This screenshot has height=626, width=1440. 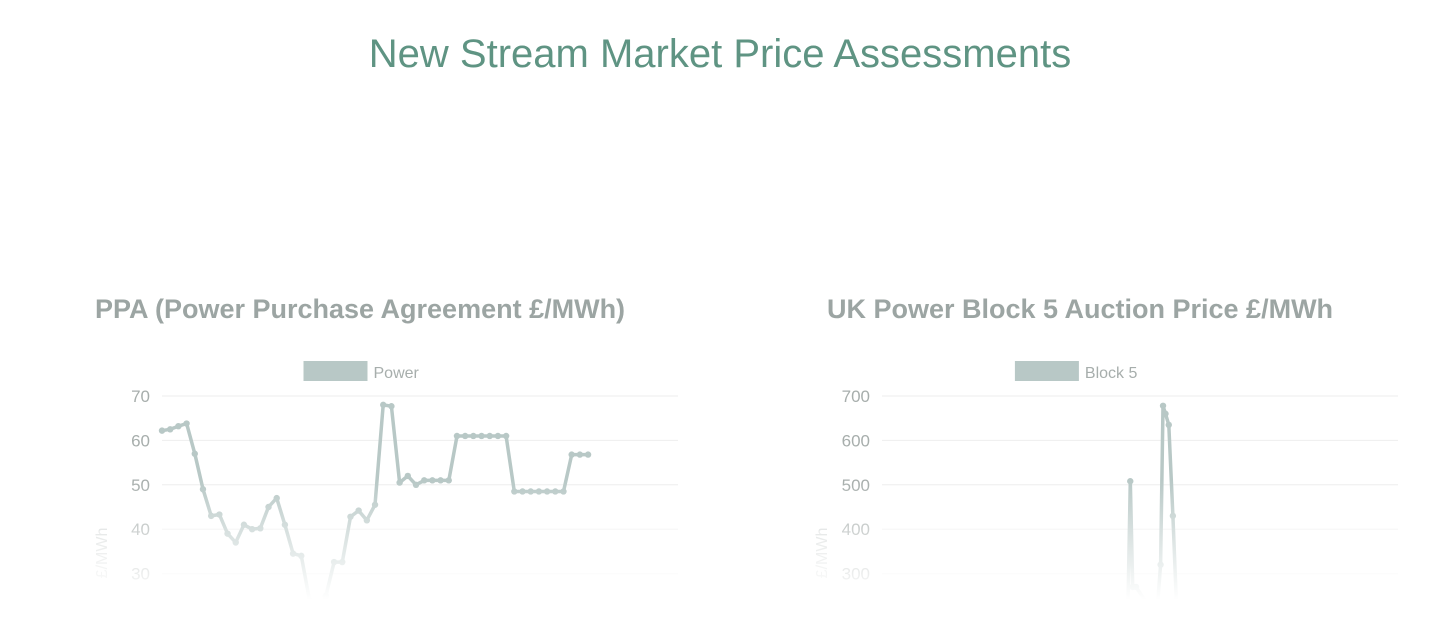 What do you see at coordinates (856, 396) in the screenshot?
I see `y-tick-label: 700` at bounding box center [856, 396].